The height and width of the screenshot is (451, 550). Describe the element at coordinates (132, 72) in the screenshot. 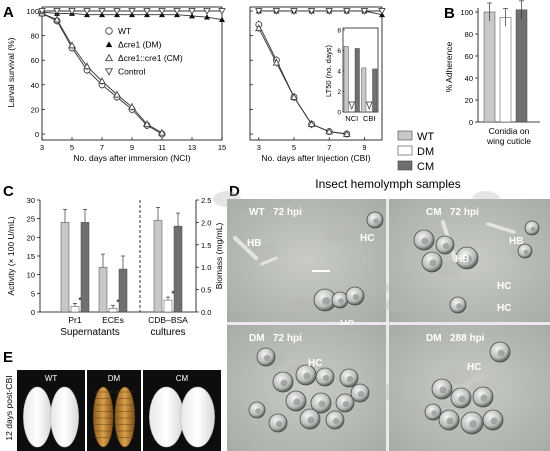

I see `legend-label: Control` at that location.